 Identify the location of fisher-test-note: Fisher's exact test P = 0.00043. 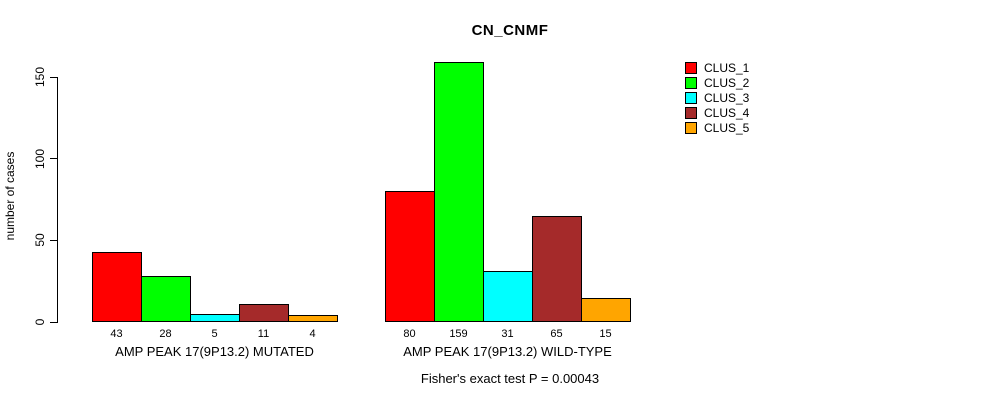
(510, 378).